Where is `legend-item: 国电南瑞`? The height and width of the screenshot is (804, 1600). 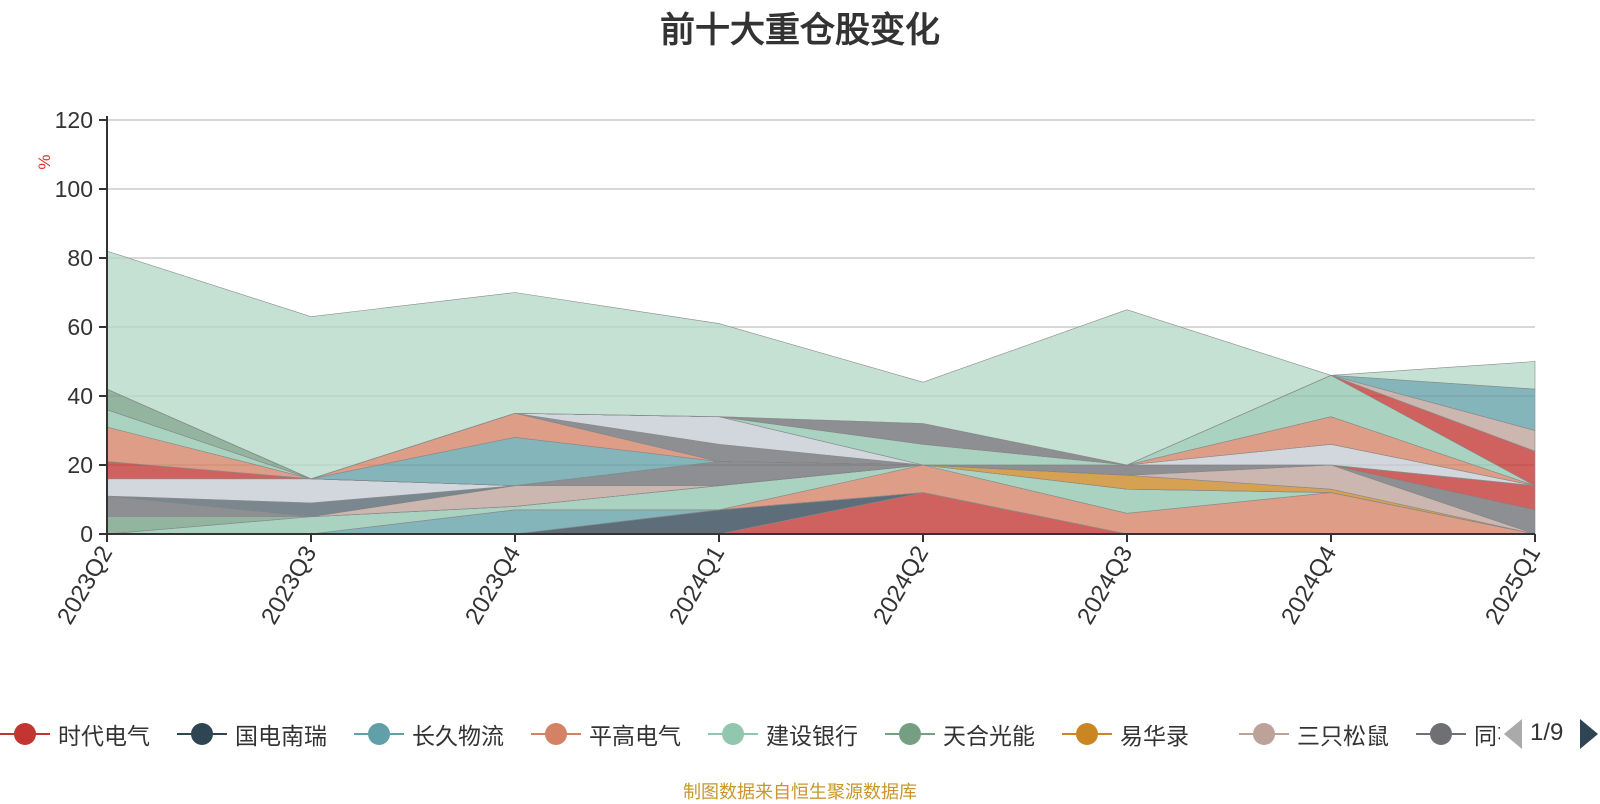
legend-item: 国电南瑞 is located at coordinates (252, 734).